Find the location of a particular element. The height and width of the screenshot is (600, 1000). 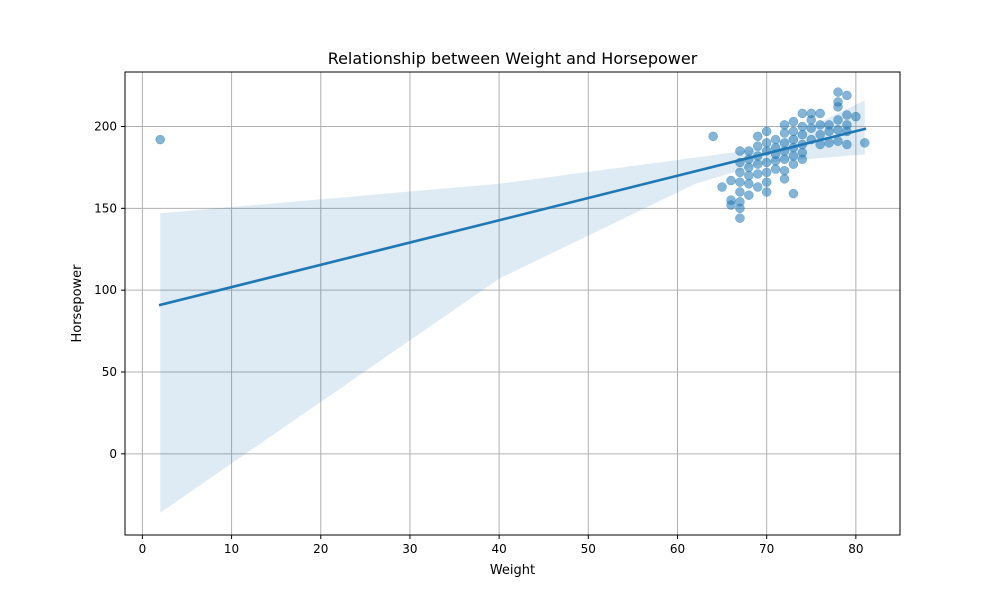

x-tick-label: 60 is located at coordinates (677, 549).